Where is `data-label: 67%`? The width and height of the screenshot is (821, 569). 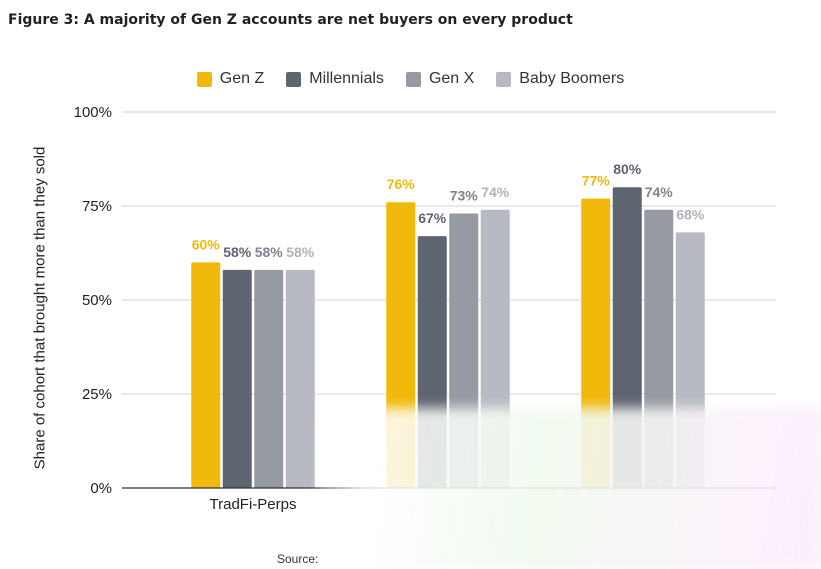 data-label: 67% is located at coordinates (432, 218).